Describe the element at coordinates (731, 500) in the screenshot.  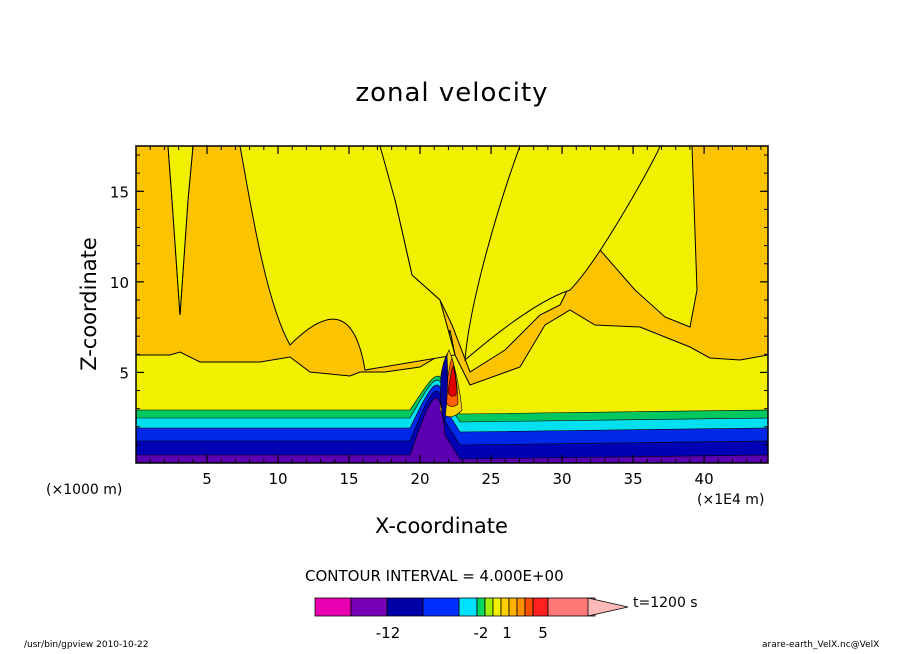
I see `x-unit-right: (×1E4 m)` at that location.